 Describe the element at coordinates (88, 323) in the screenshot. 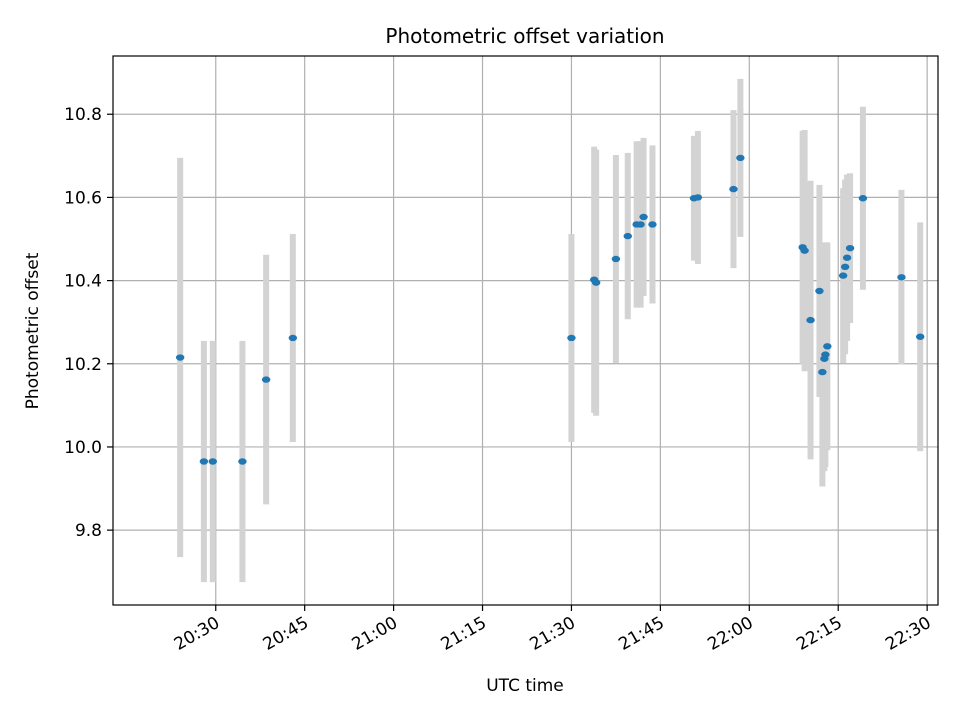

I see `y-axis: 9.8 10.0 10.2 10.4 10.6 10.8` at that location.